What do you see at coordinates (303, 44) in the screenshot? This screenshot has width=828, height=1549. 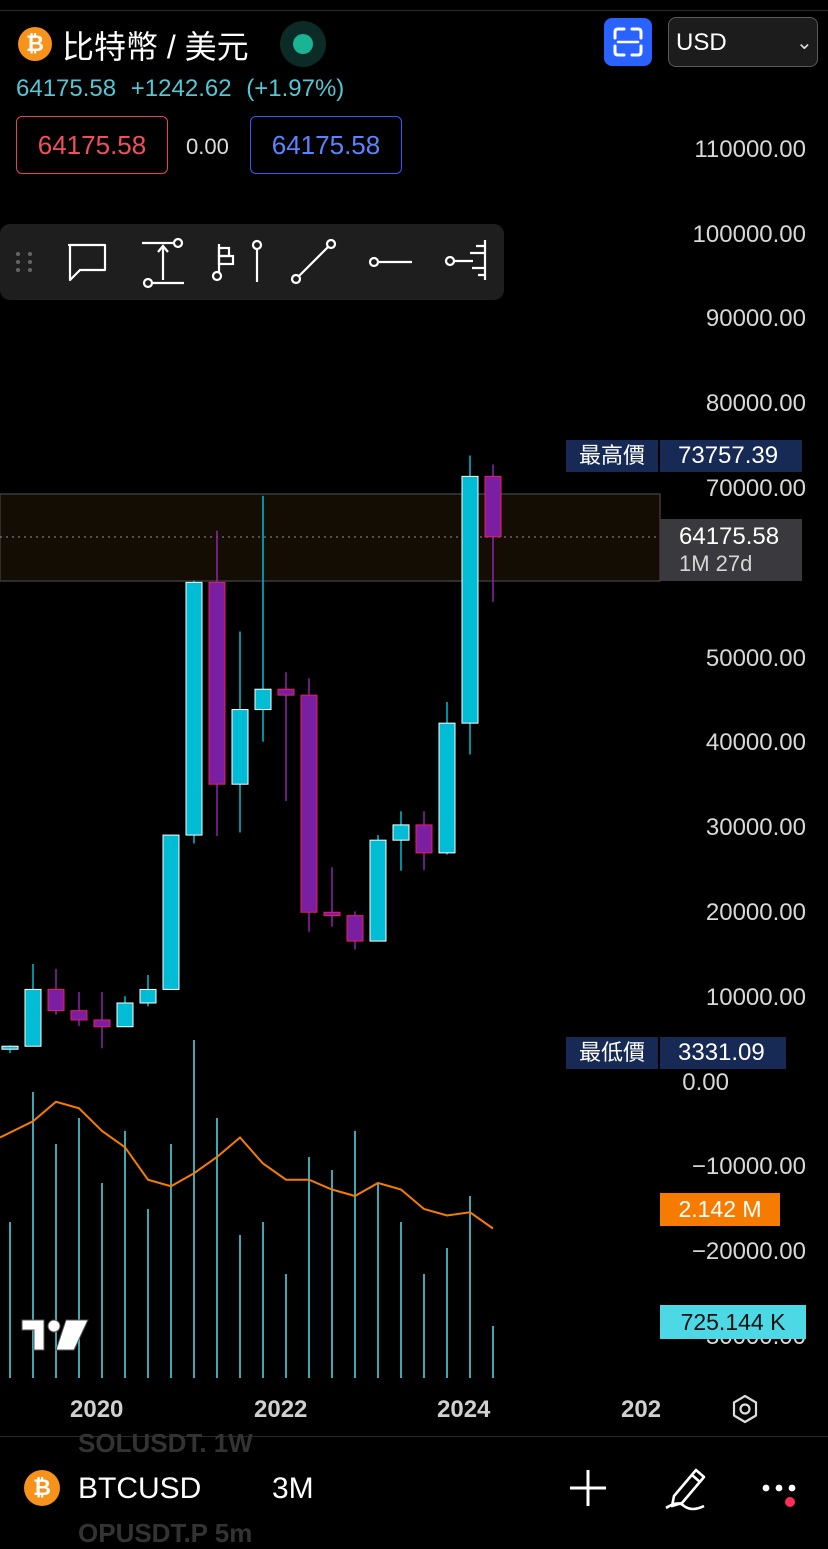 I see `market-open-dot-icon` at bounding box center [303, 44].